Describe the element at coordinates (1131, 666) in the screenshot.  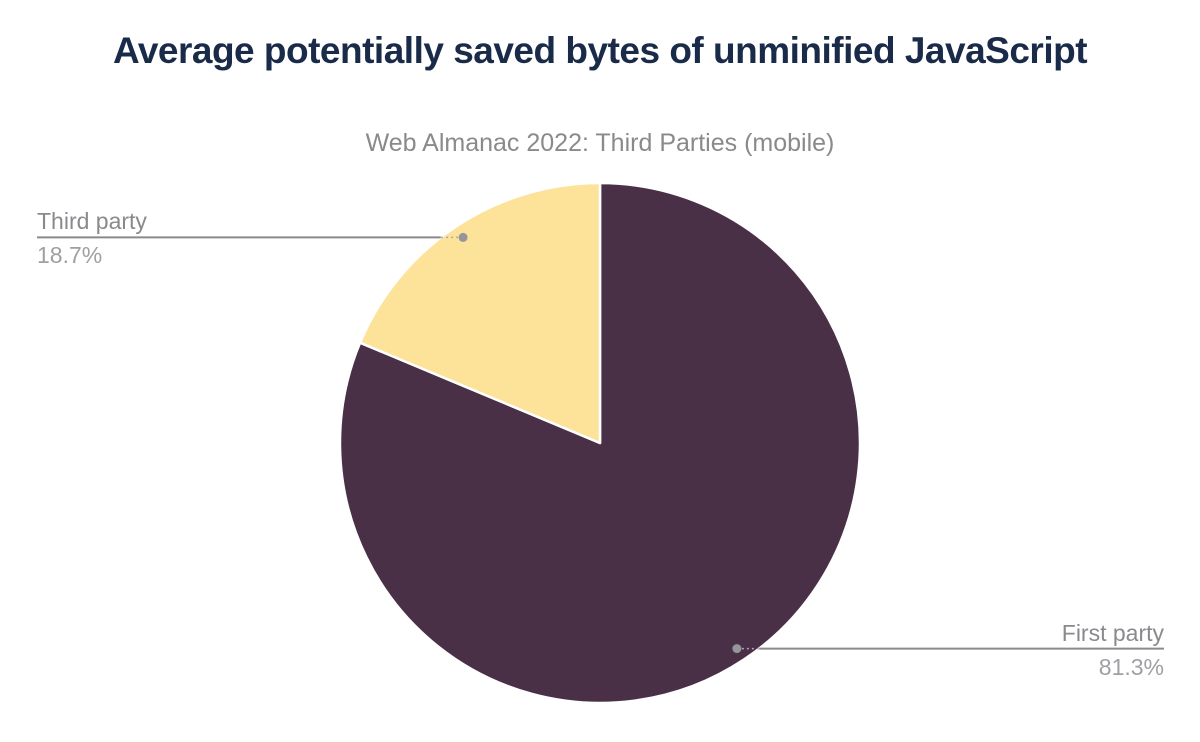
I see `slice-percentage: 81.3%` at that location.